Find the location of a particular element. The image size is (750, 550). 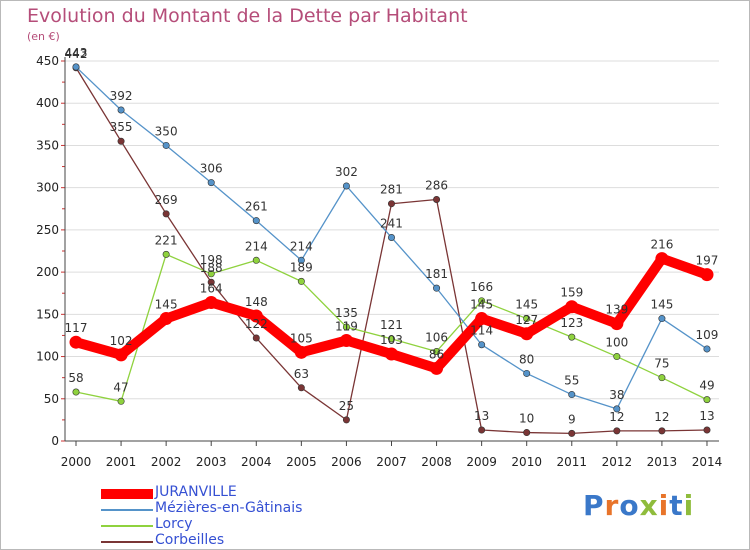

x-tick-label: 2004 is located at coordinates (256, 462).